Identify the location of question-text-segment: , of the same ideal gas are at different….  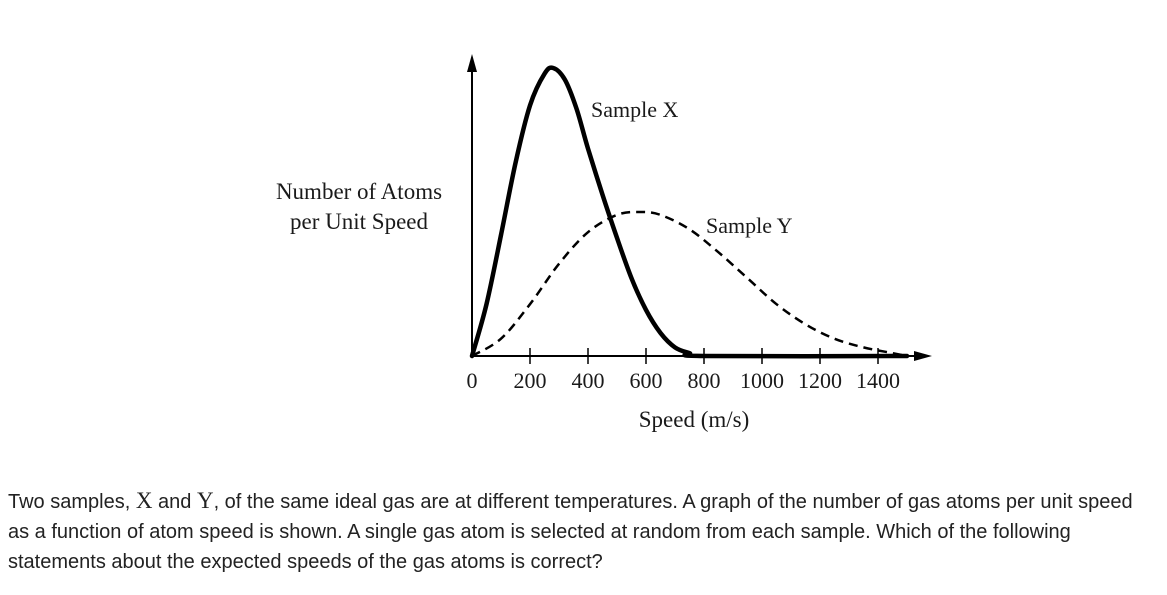
(570, 532).